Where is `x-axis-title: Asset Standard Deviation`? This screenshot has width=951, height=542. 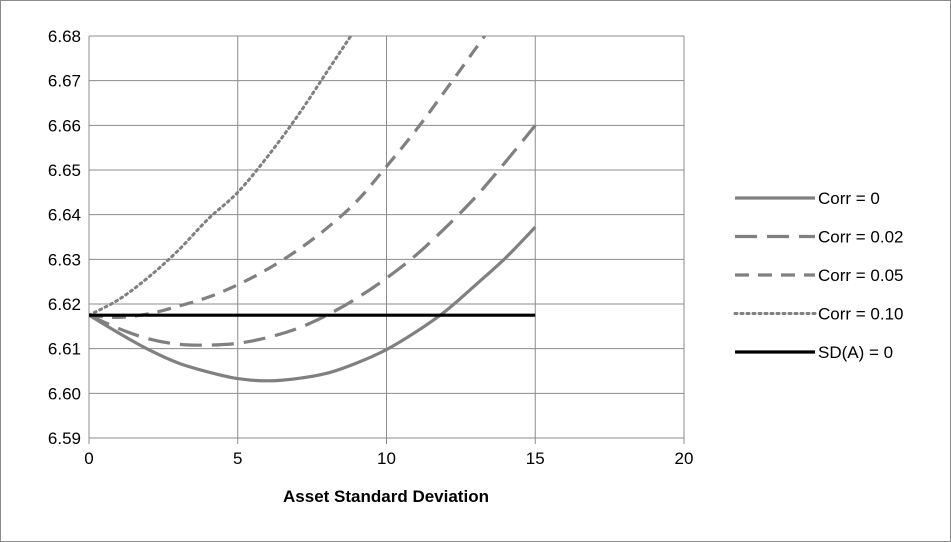
x-axis-title: Asset Standard Deviation is located at coordinates (386, 496).